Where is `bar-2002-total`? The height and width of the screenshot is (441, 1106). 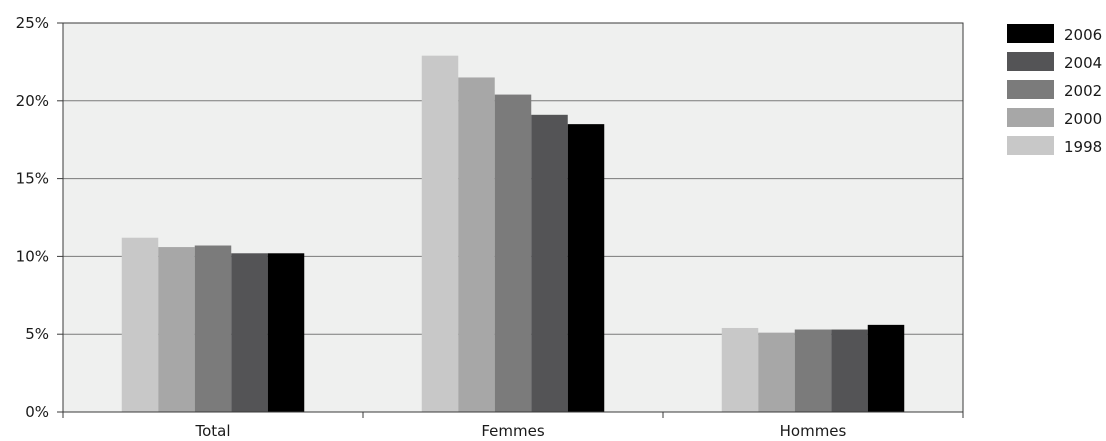 bar-2002-total is located at coordinates (213, 328).